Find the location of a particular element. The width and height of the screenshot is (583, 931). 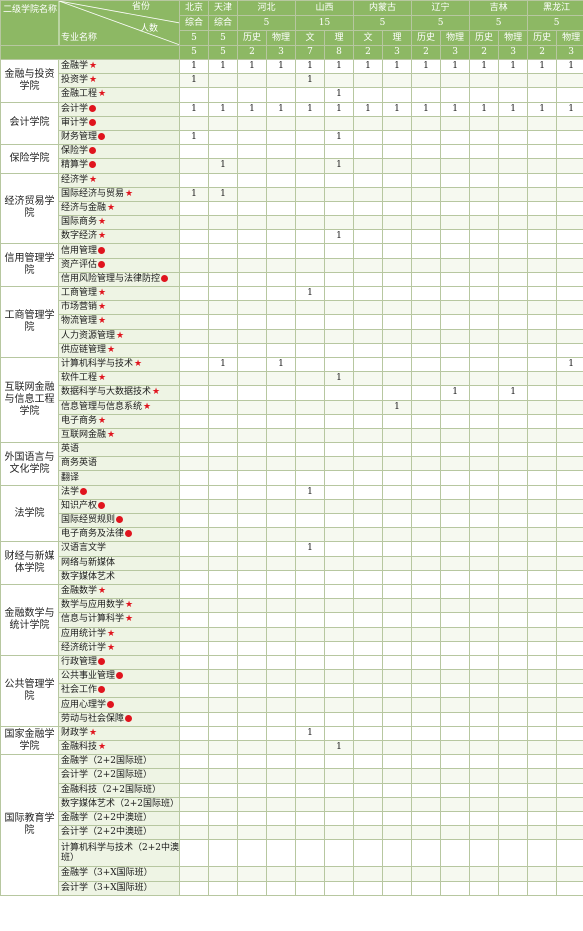

major-name: 物流管理★ is located at coordinates (119, 322).